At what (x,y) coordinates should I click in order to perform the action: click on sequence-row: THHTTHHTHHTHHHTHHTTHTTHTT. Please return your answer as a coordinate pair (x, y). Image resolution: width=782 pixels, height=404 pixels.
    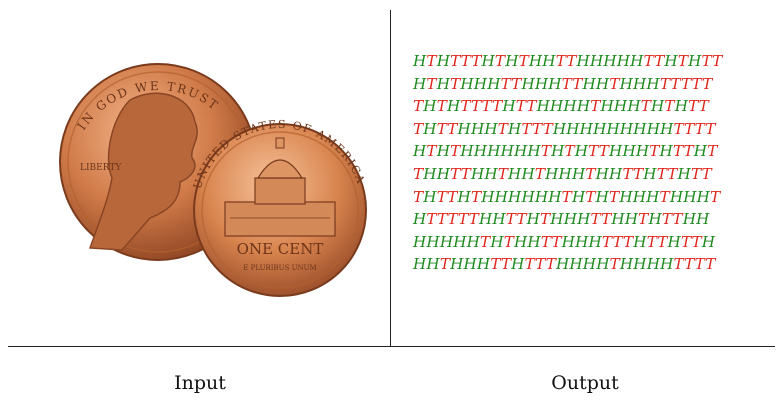
    Looking at the image, I should click on (562, 173).